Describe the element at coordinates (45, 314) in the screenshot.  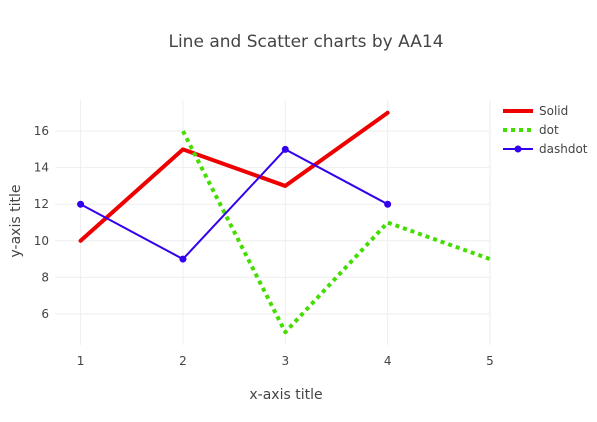
I see `y-tick-label-6: 6` at that location.